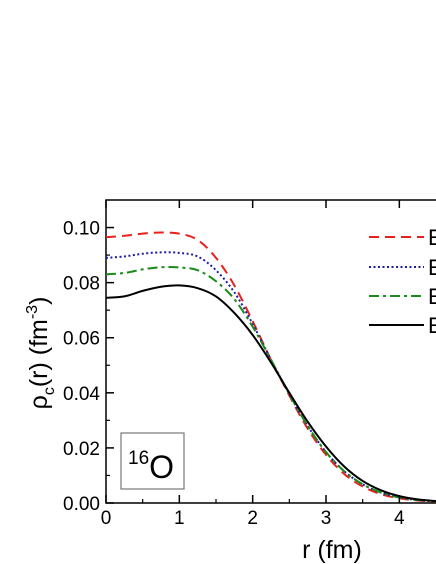 The height and width of the screenshot is (564, 436). What do you see at coordinates (399, 518) in the screenshot?
I see `x-tick-label: 4` at bounding box center [399, 518].